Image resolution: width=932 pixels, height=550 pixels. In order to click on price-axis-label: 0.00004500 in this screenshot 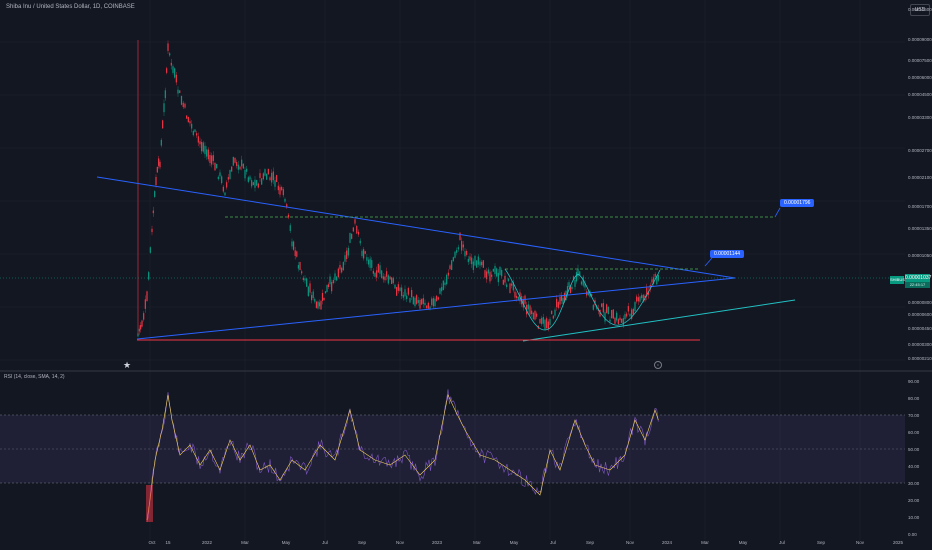, I will do `click(920, 94)`.